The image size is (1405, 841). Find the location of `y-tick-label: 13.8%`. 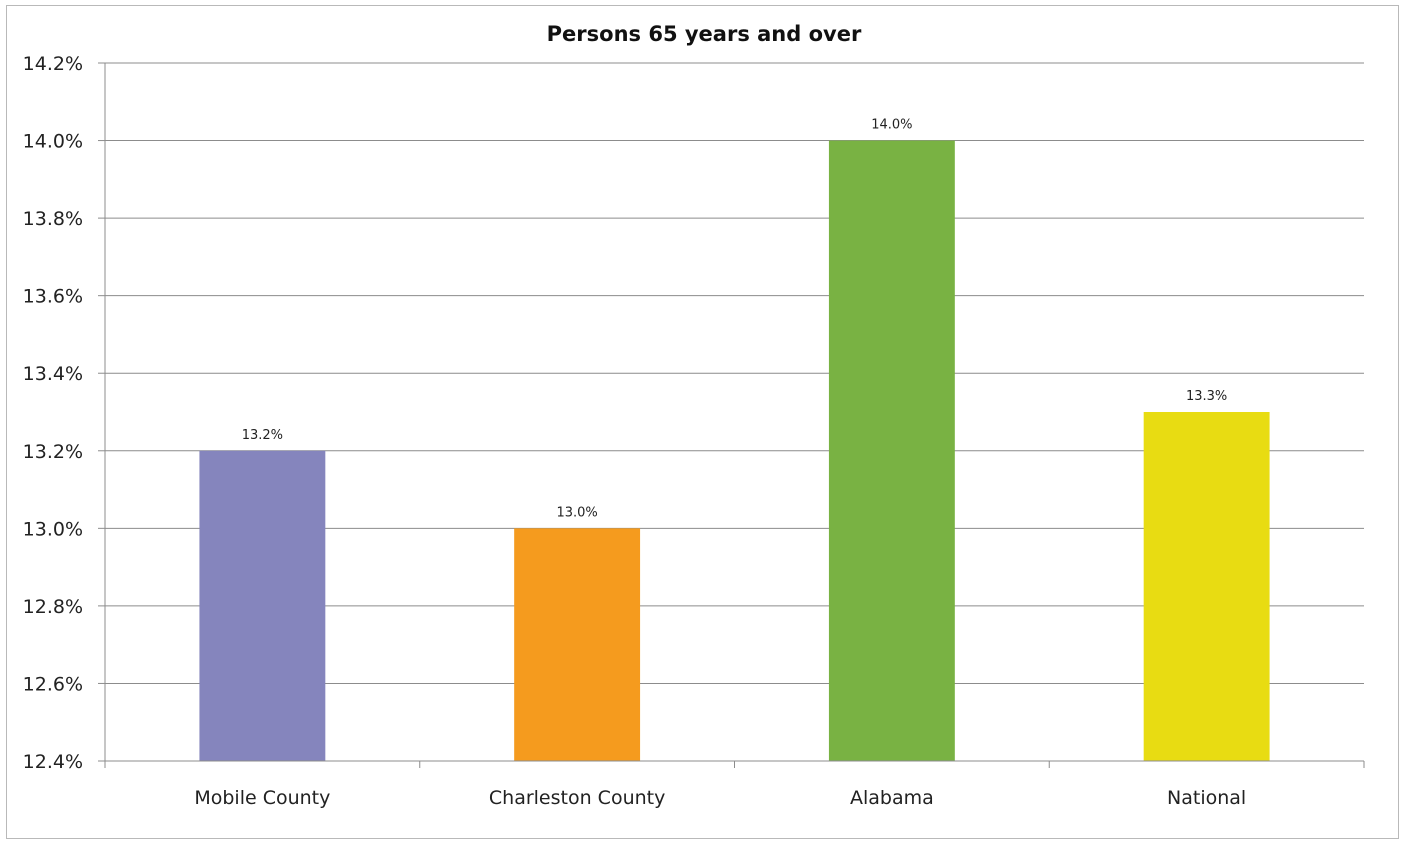

y-tick-label: 13.8% is located at coordinates (53, 219).